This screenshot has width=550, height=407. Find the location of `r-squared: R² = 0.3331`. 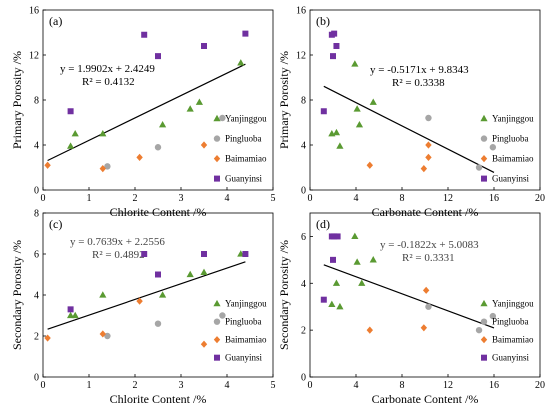

r-squared: R² = 0.3331 is located at coordinates (428, 258).